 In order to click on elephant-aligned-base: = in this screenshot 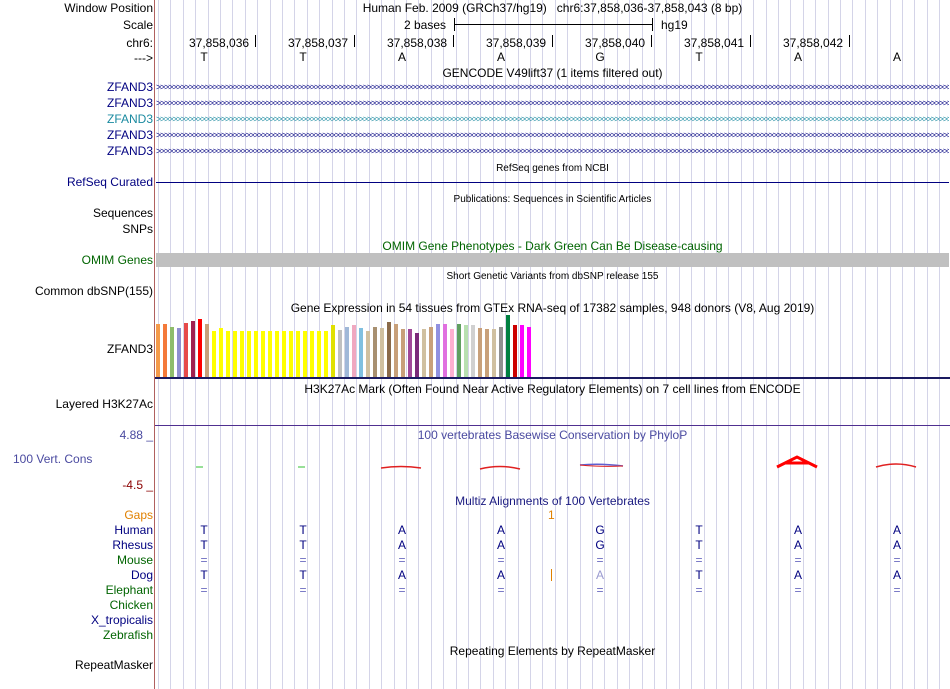, I will do `click(699, 590)`.